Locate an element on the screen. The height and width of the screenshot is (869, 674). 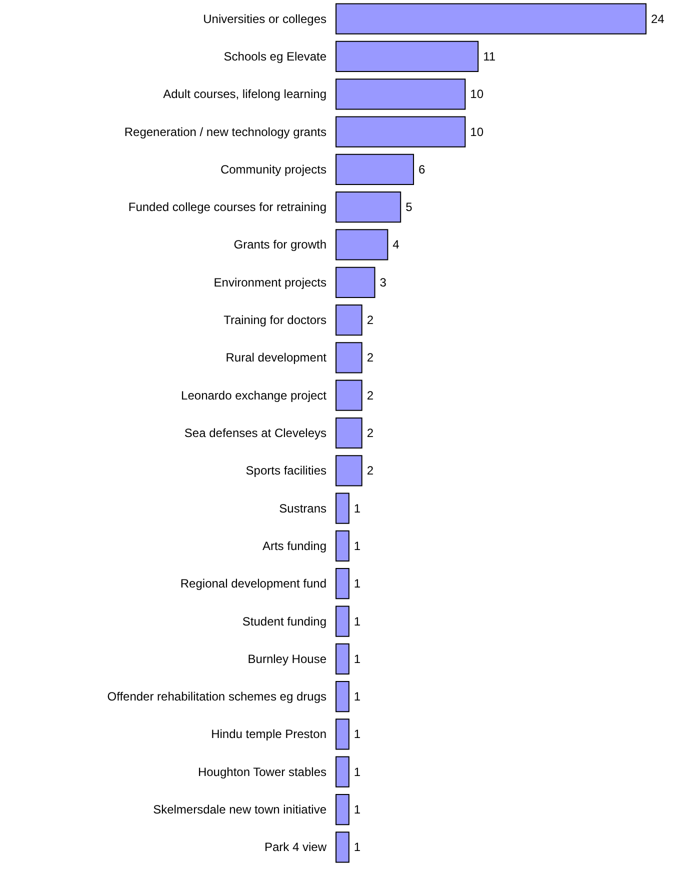
y-tick-label: Hindu temple Preston is located at coordinates (268, 734).